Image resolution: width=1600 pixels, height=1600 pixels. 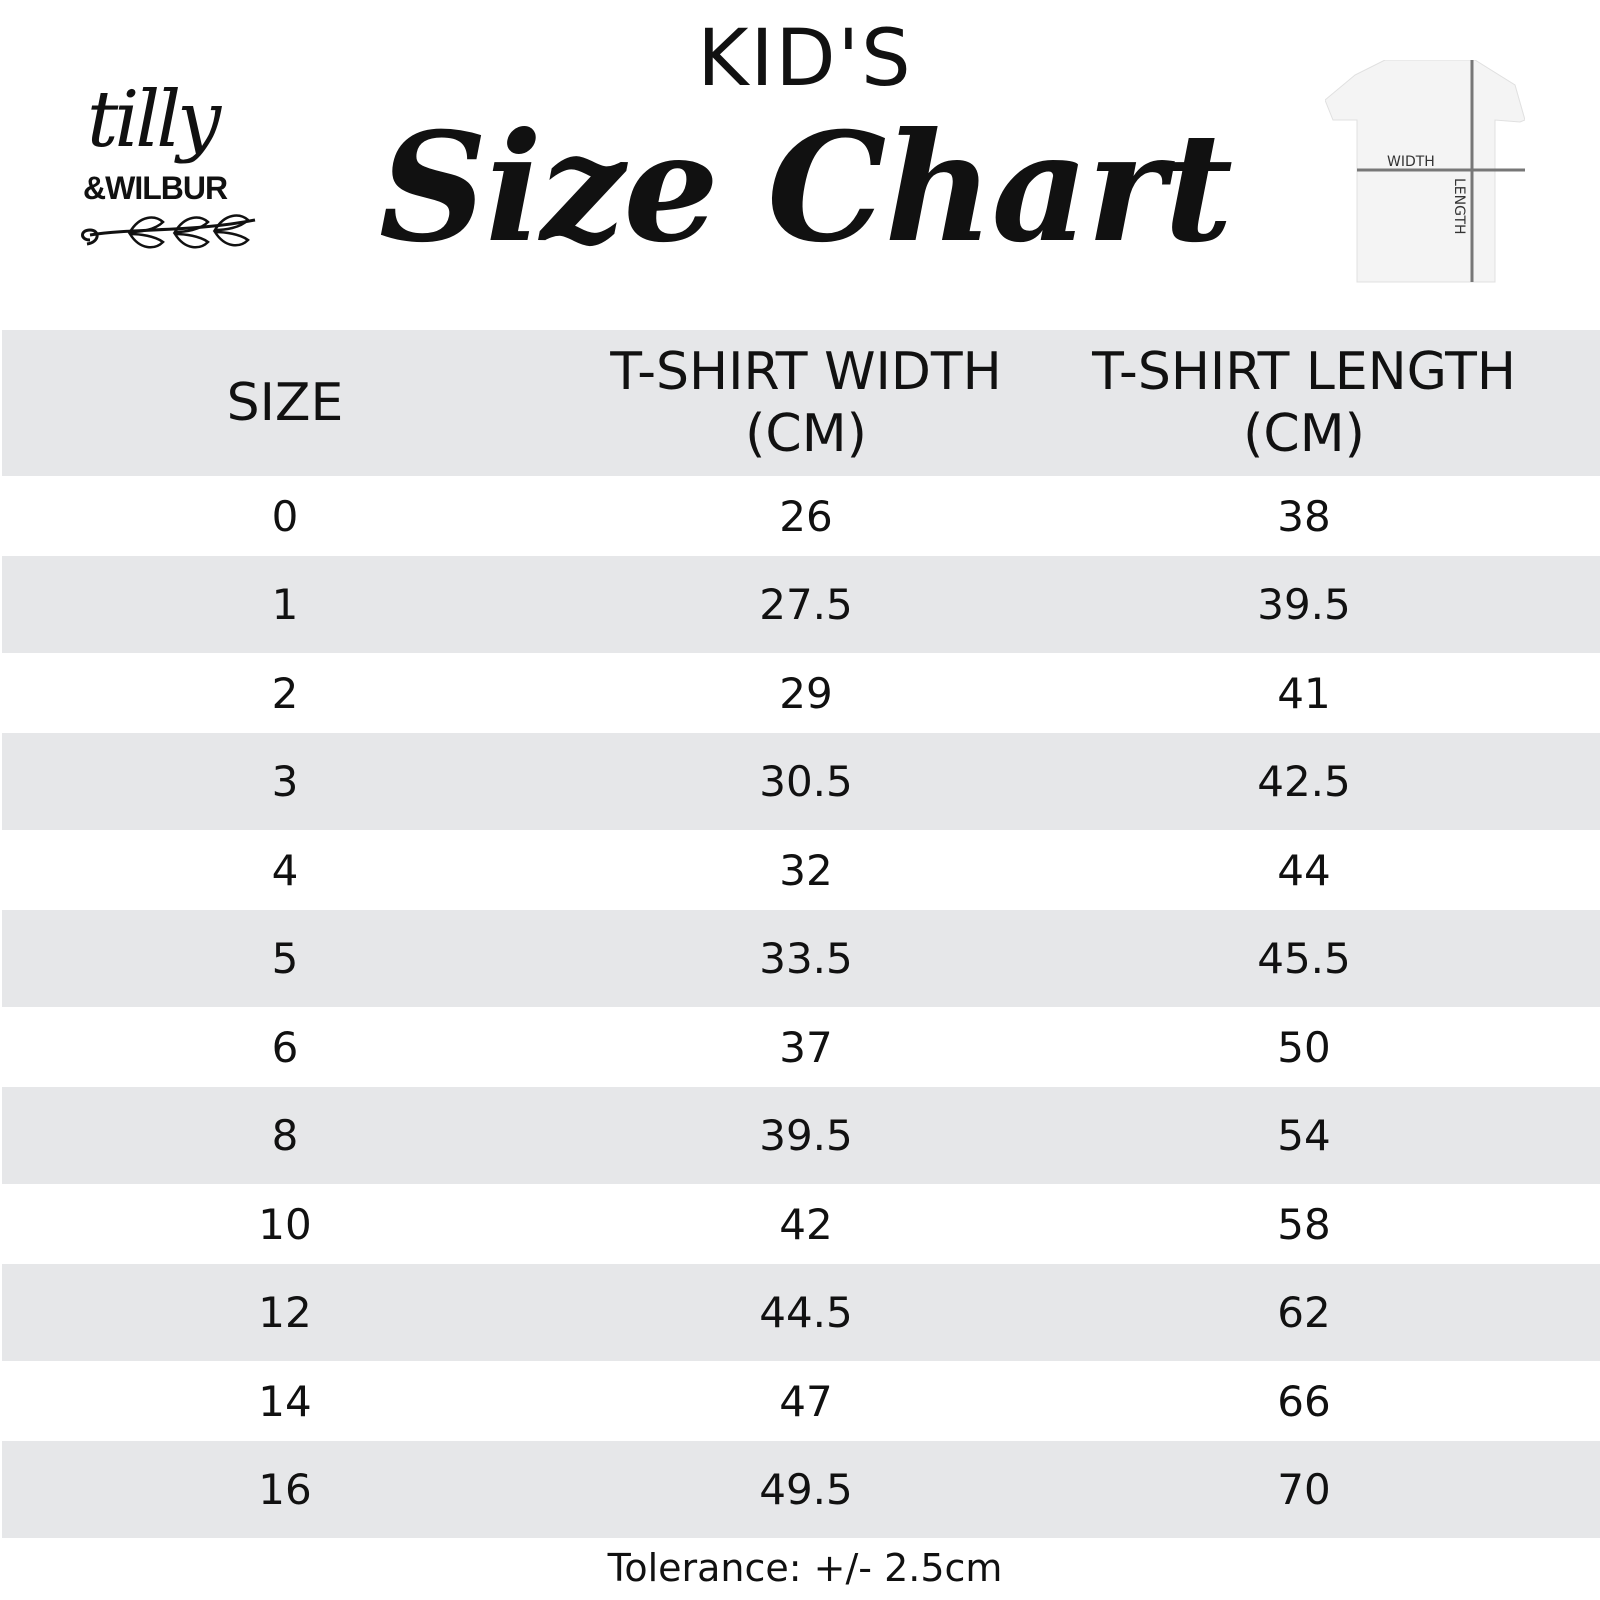 I want to click on kicker-heading: KID'S, so click(x=805, y=59).